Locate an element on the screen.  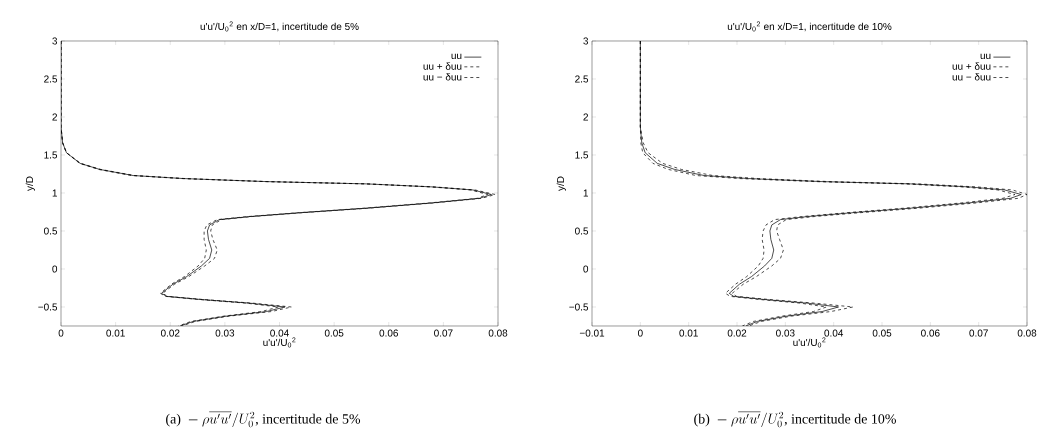
chart-title: u'u'/U$_{0}$$^{2}$ en x/D=1, incertitude de 5% is located at coordinates (279, 26).